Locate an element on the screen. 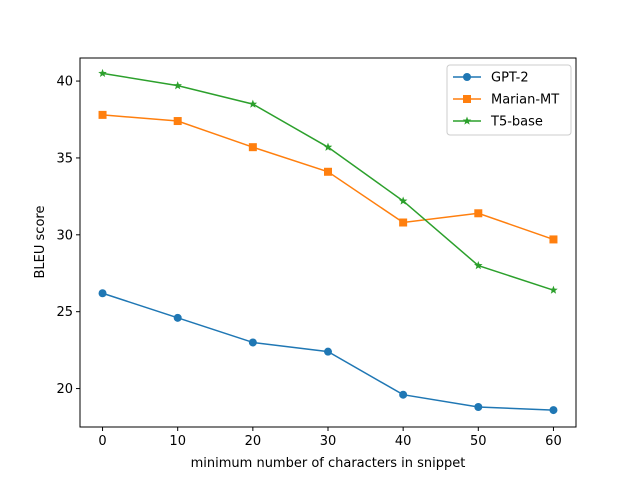  legend-item-t5-base: T5-base is located at coordinates (498, 122).